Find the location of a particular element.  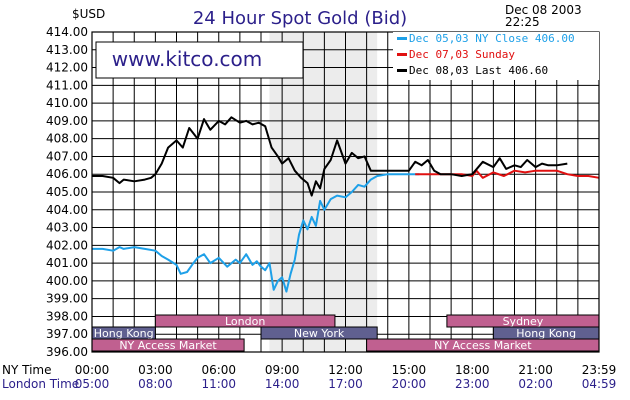

y-tick-label: 413.00 is located at coordinates (67, 50).